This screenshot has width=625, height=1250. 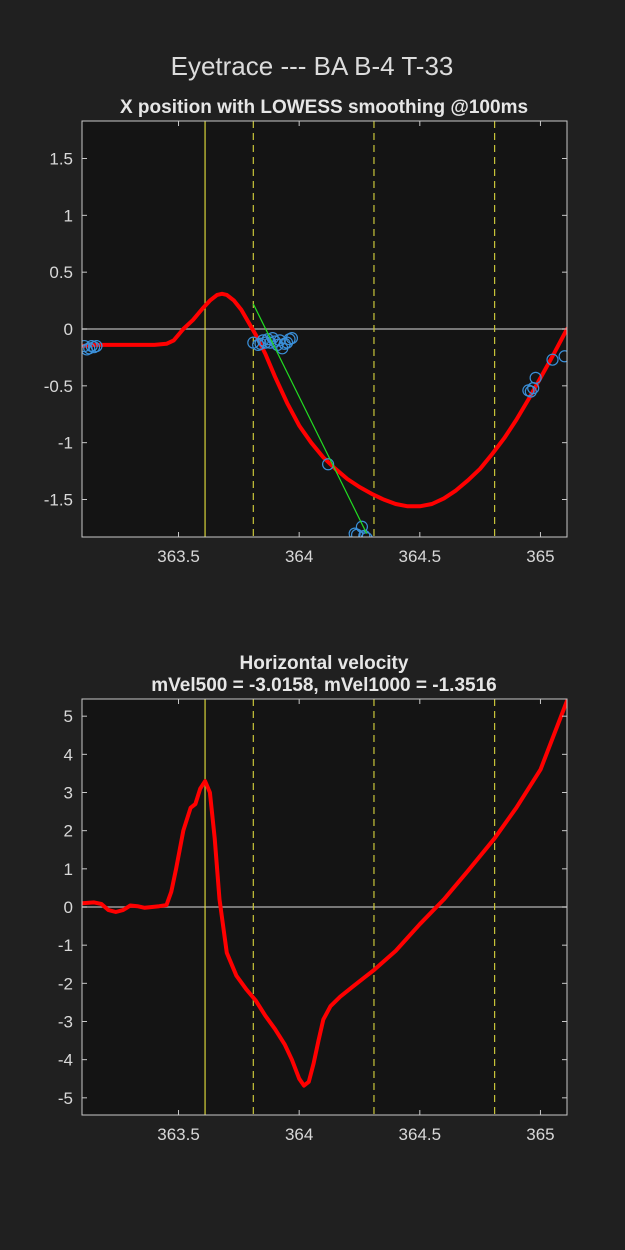 I want to click on velocity-ytick-label: 1, so click(x=68, y=869).